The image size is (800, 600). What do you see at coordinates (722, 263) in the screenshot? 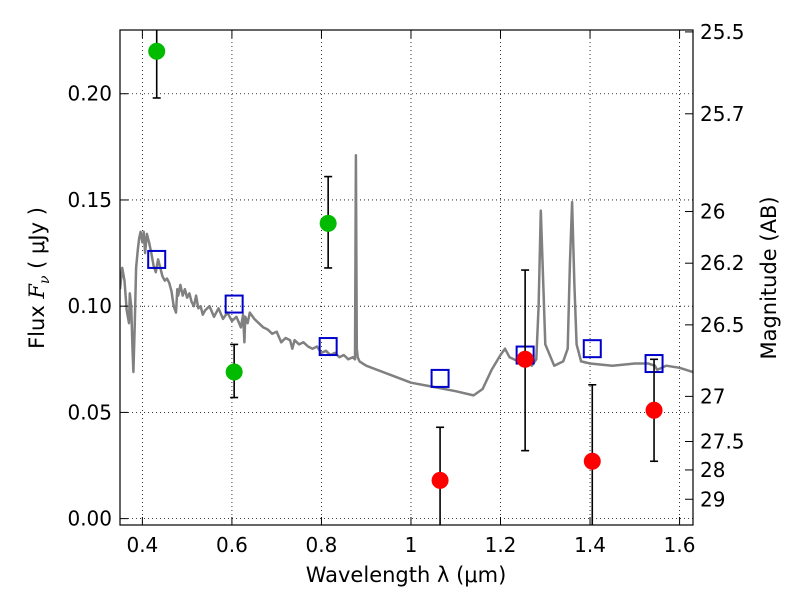
I see `magnitude-tick-label: 26.2` at bounding box center [722, 263].